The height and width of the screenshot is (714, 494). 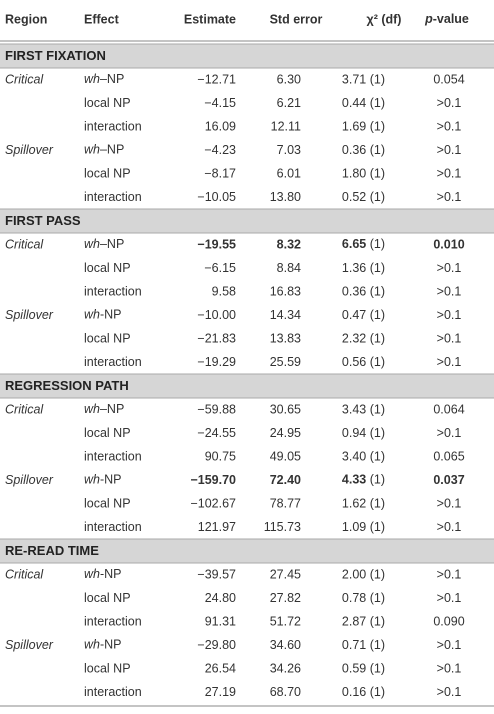 I want to click on chi-square: 0.59 (1), so click(x=363, y=668).